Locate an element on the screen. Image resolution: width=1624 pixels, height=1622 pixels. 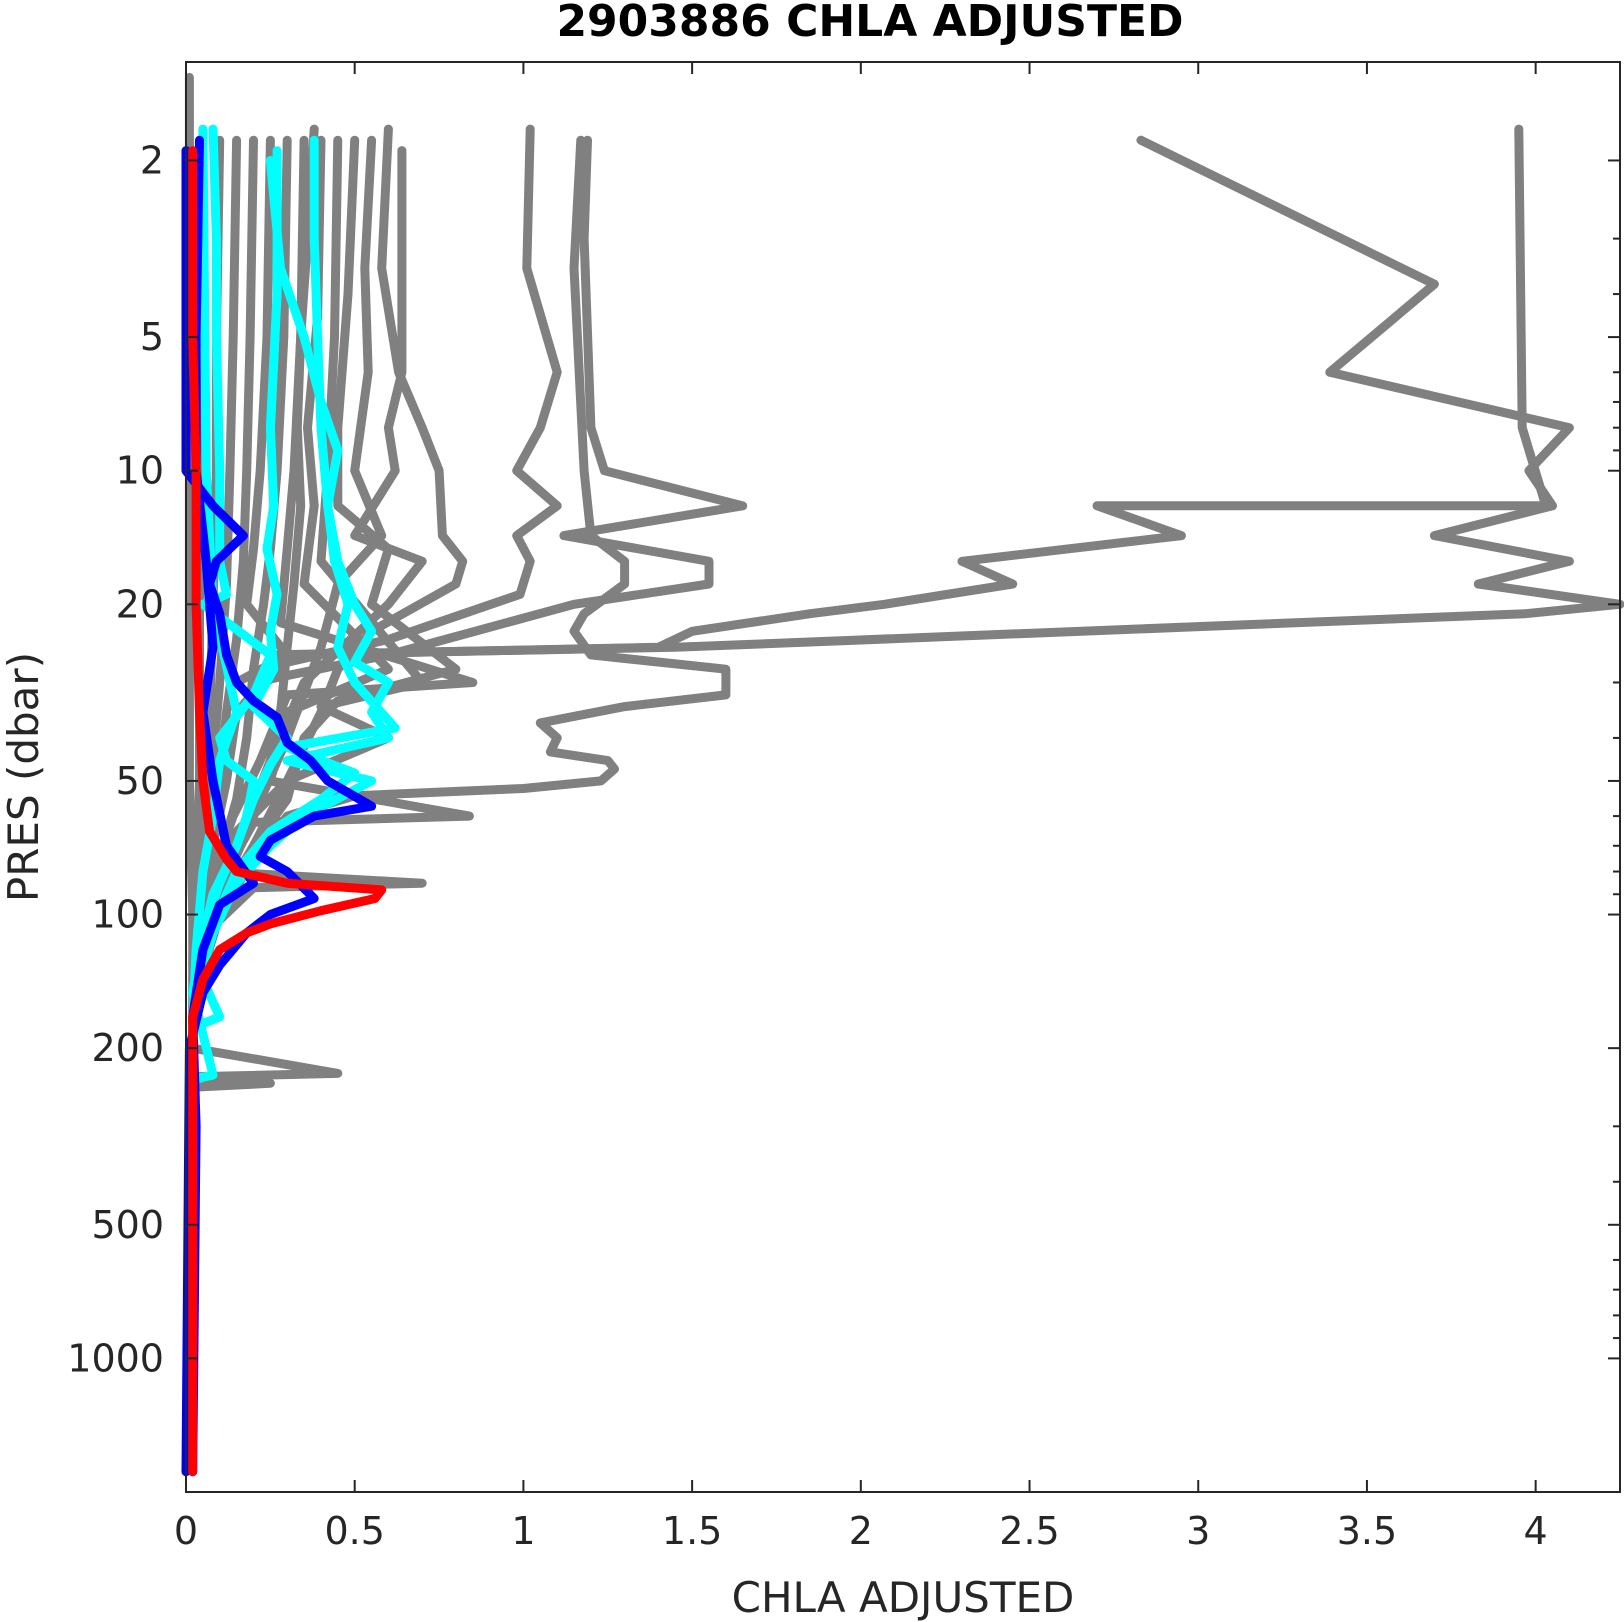
y-tick-label: 1000 is located at coordinates (115, 1358).